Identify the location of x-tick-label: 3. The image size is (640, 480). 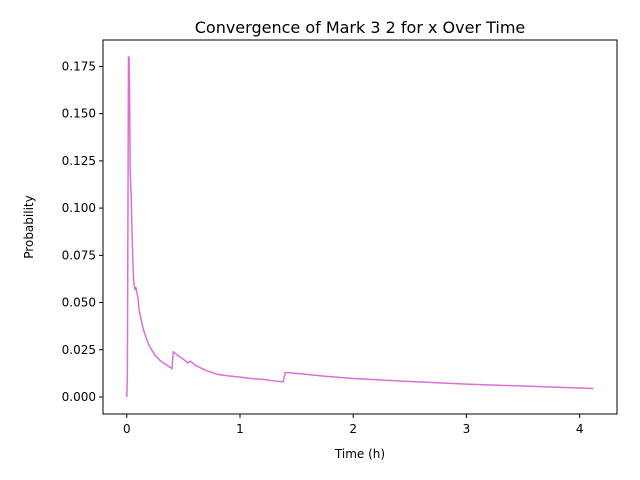
(467, 429).